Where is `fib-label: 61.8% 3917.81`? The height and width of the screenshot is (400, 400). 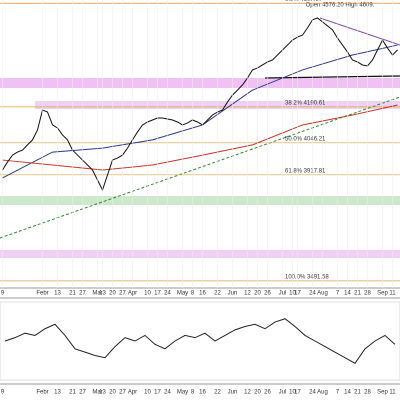
fib-label: 61.8% 3917.81 is located at coordinates (305, 171).